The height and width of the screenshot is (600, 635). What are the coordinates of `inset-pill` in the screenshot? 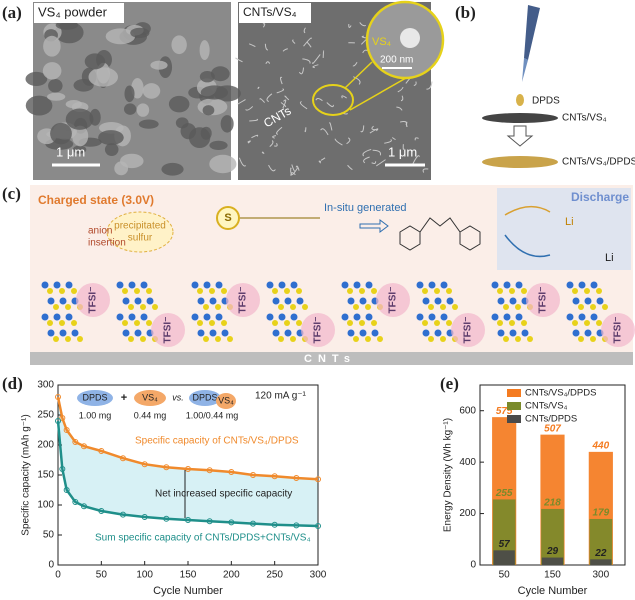 It's located at (95, 398).